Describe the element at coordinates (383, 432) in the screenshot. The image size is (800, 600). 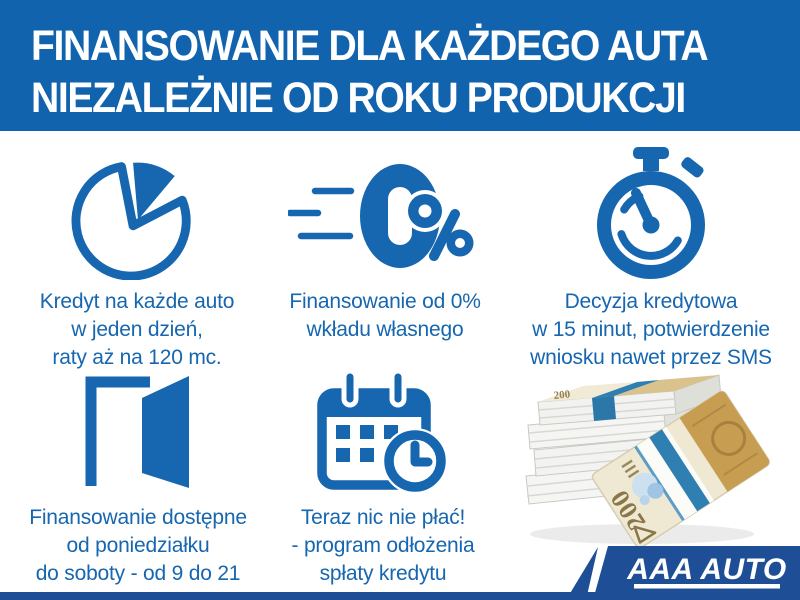
I see `calendar-clock-icon` at that location.